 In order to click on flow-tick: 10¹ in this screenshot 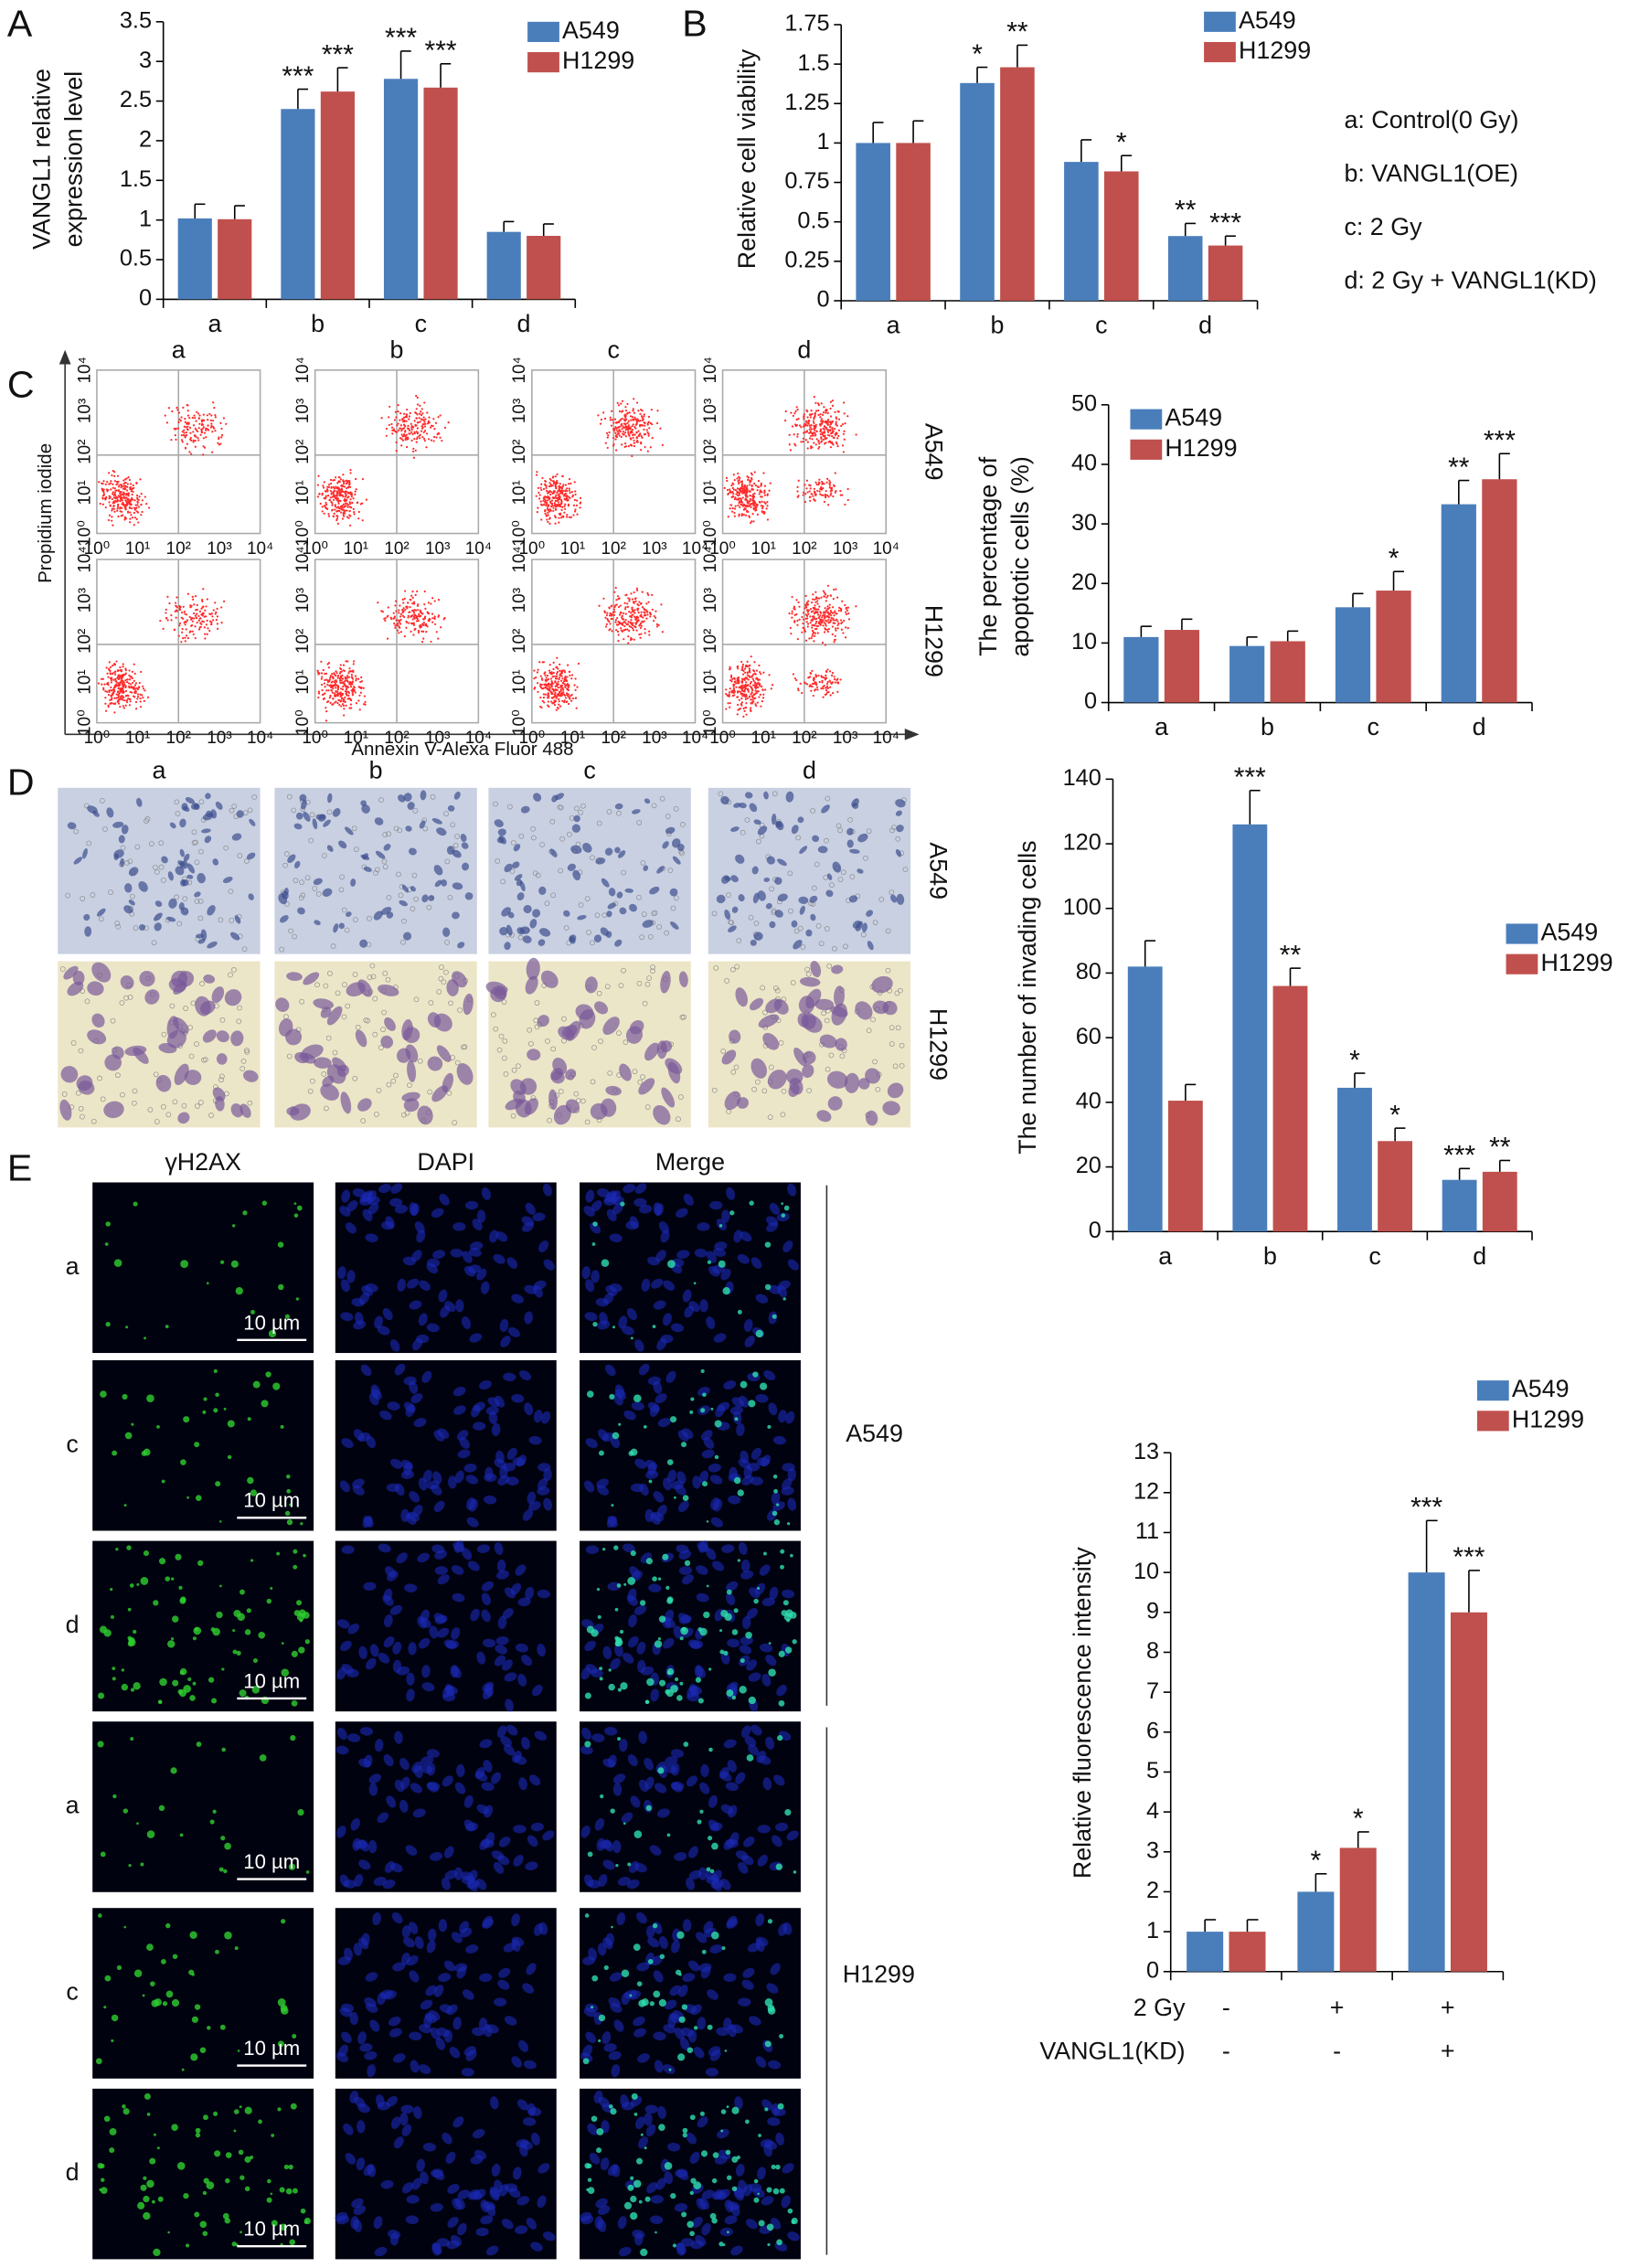, I will do `click(711, 493)`.